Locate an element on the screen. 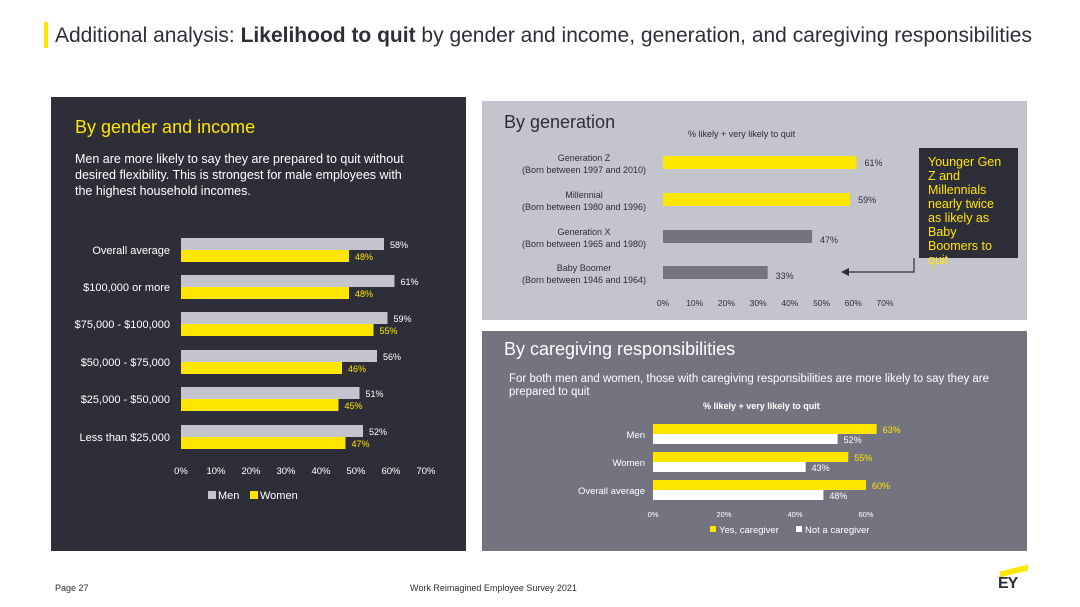 The width and height of the screenshot is (1080, 607). legend-swatch-caregiver is located at coordinates (713, 529).